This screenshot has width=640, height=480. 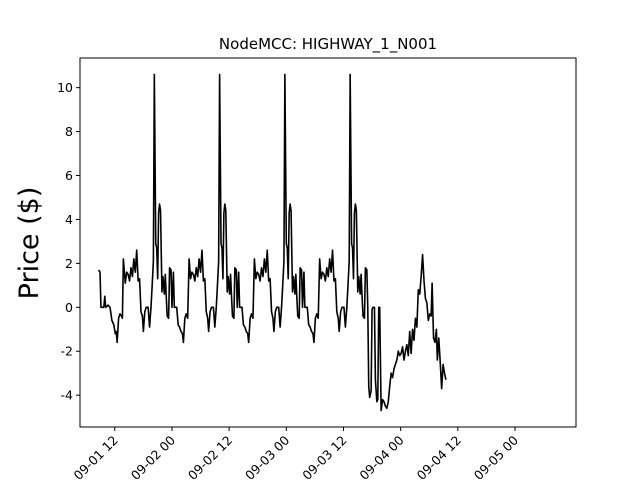 I want to click on x-tick-label: 09-01 12, so click(x=96, y=456).